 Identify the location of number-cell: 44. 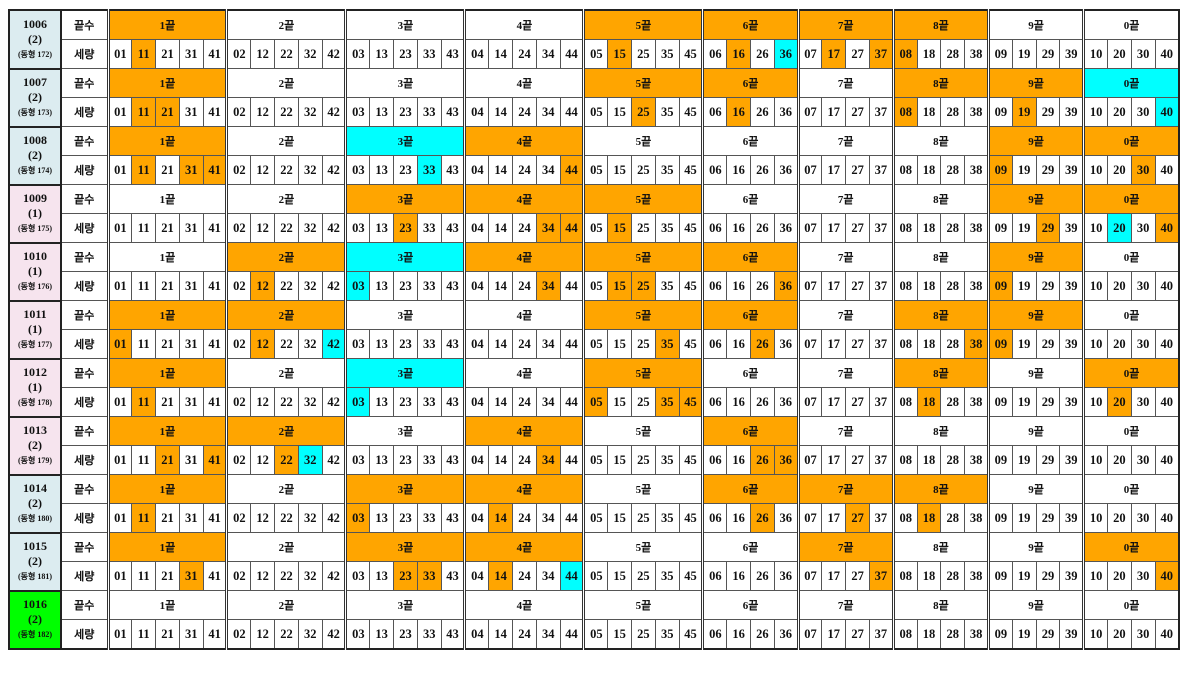
(572, 286).